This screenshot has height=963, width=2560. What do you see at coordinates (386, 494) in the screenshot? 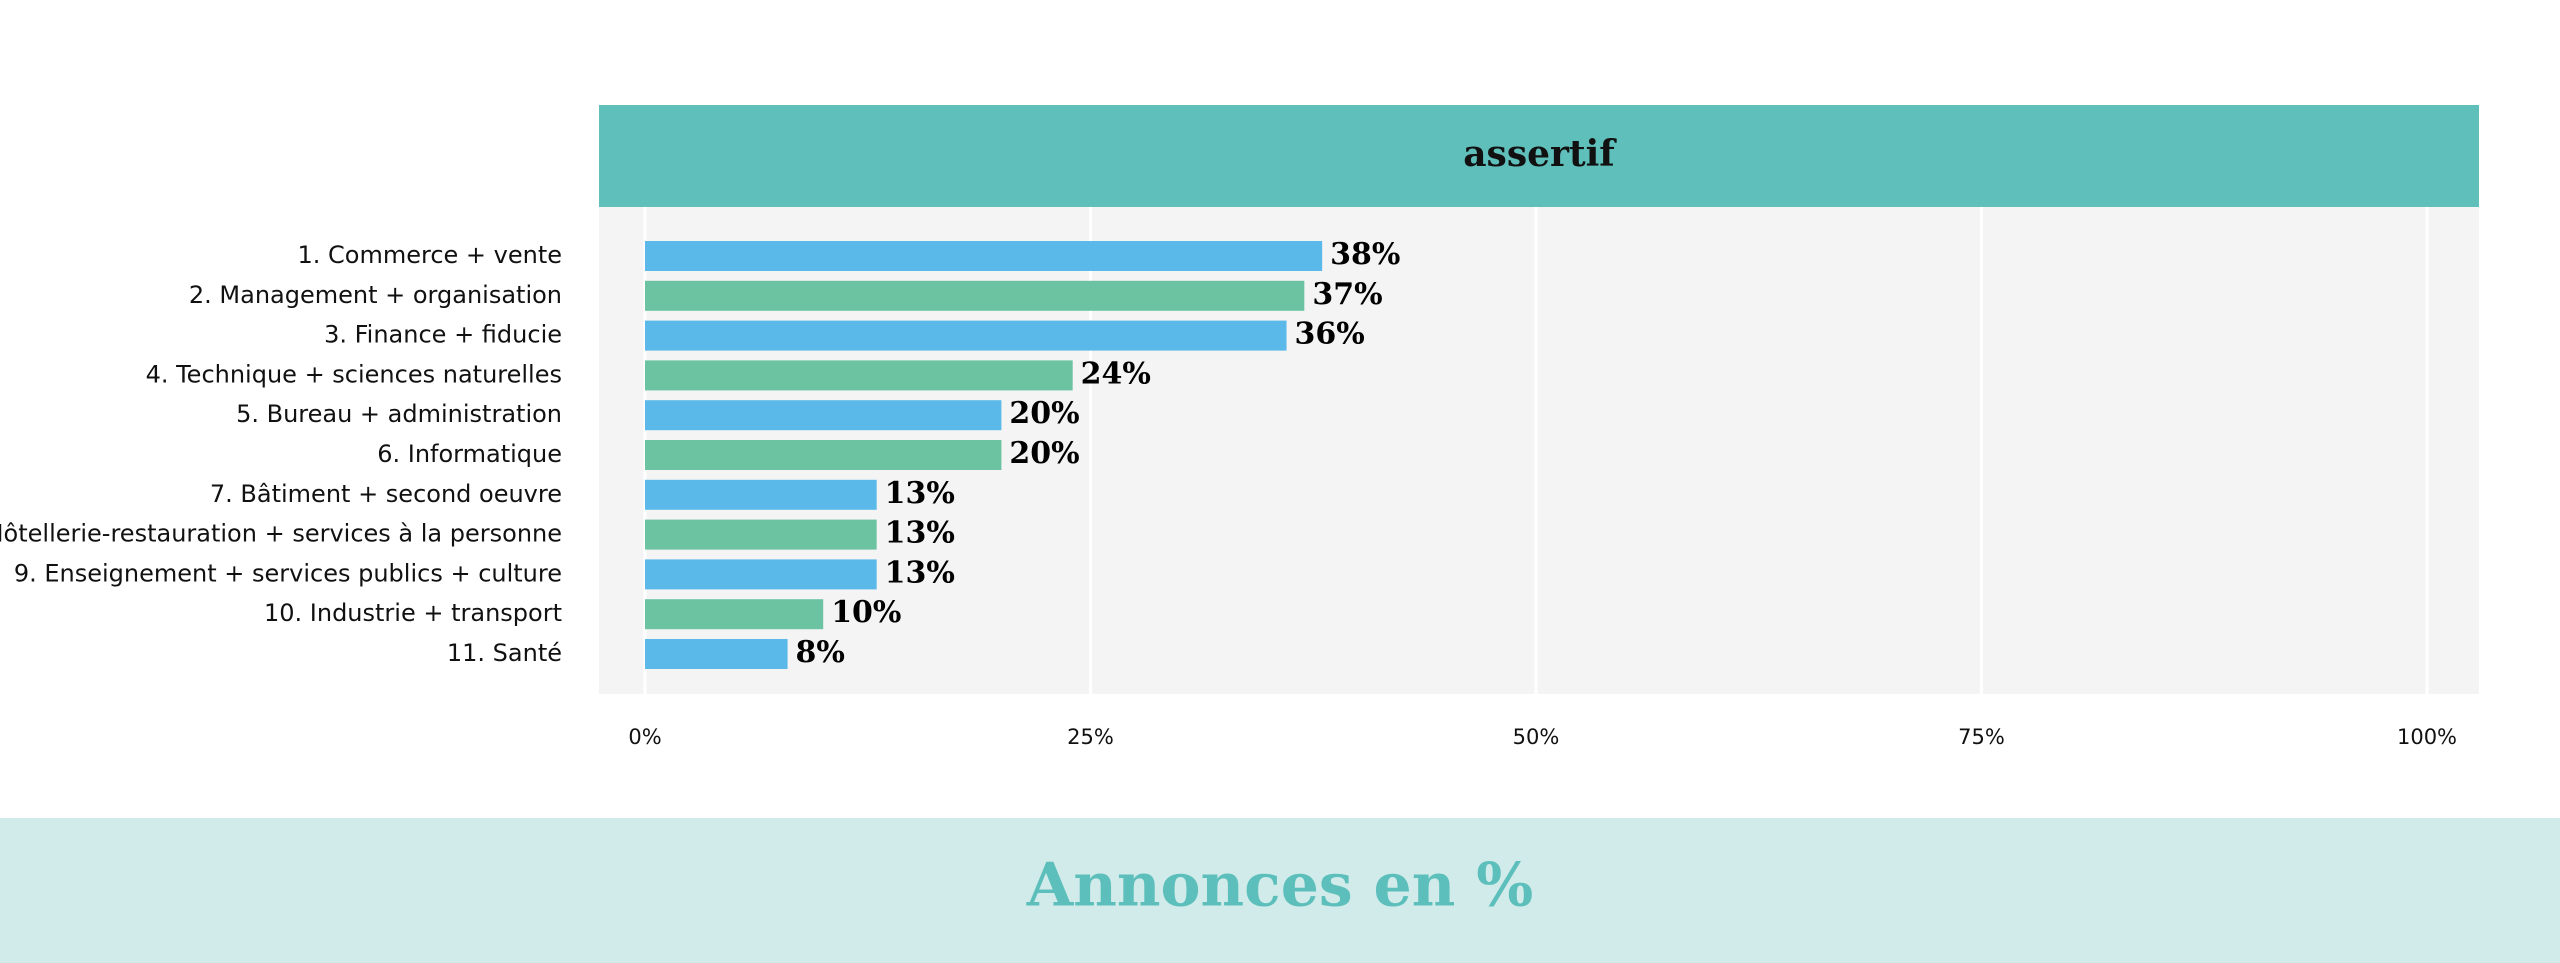
I see `y-tick-label: 7. Bâtiment + second oeuvre` at bounding box center [386, 494].